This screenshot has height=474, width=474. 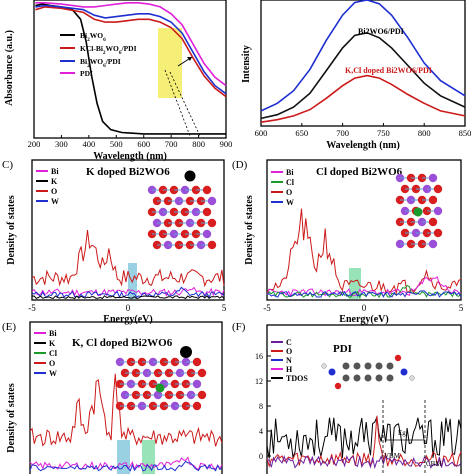 I want to click on panel-a-legend-label-4: PDI, so click(x=86, y=73).